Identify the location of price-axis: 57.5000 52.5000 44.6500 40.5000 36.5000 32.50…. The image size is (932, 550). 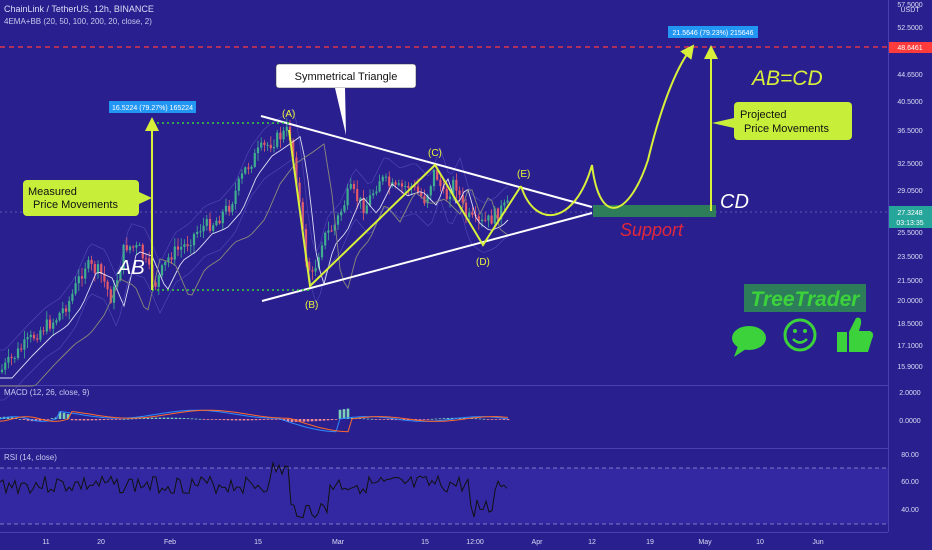
(909, 186).